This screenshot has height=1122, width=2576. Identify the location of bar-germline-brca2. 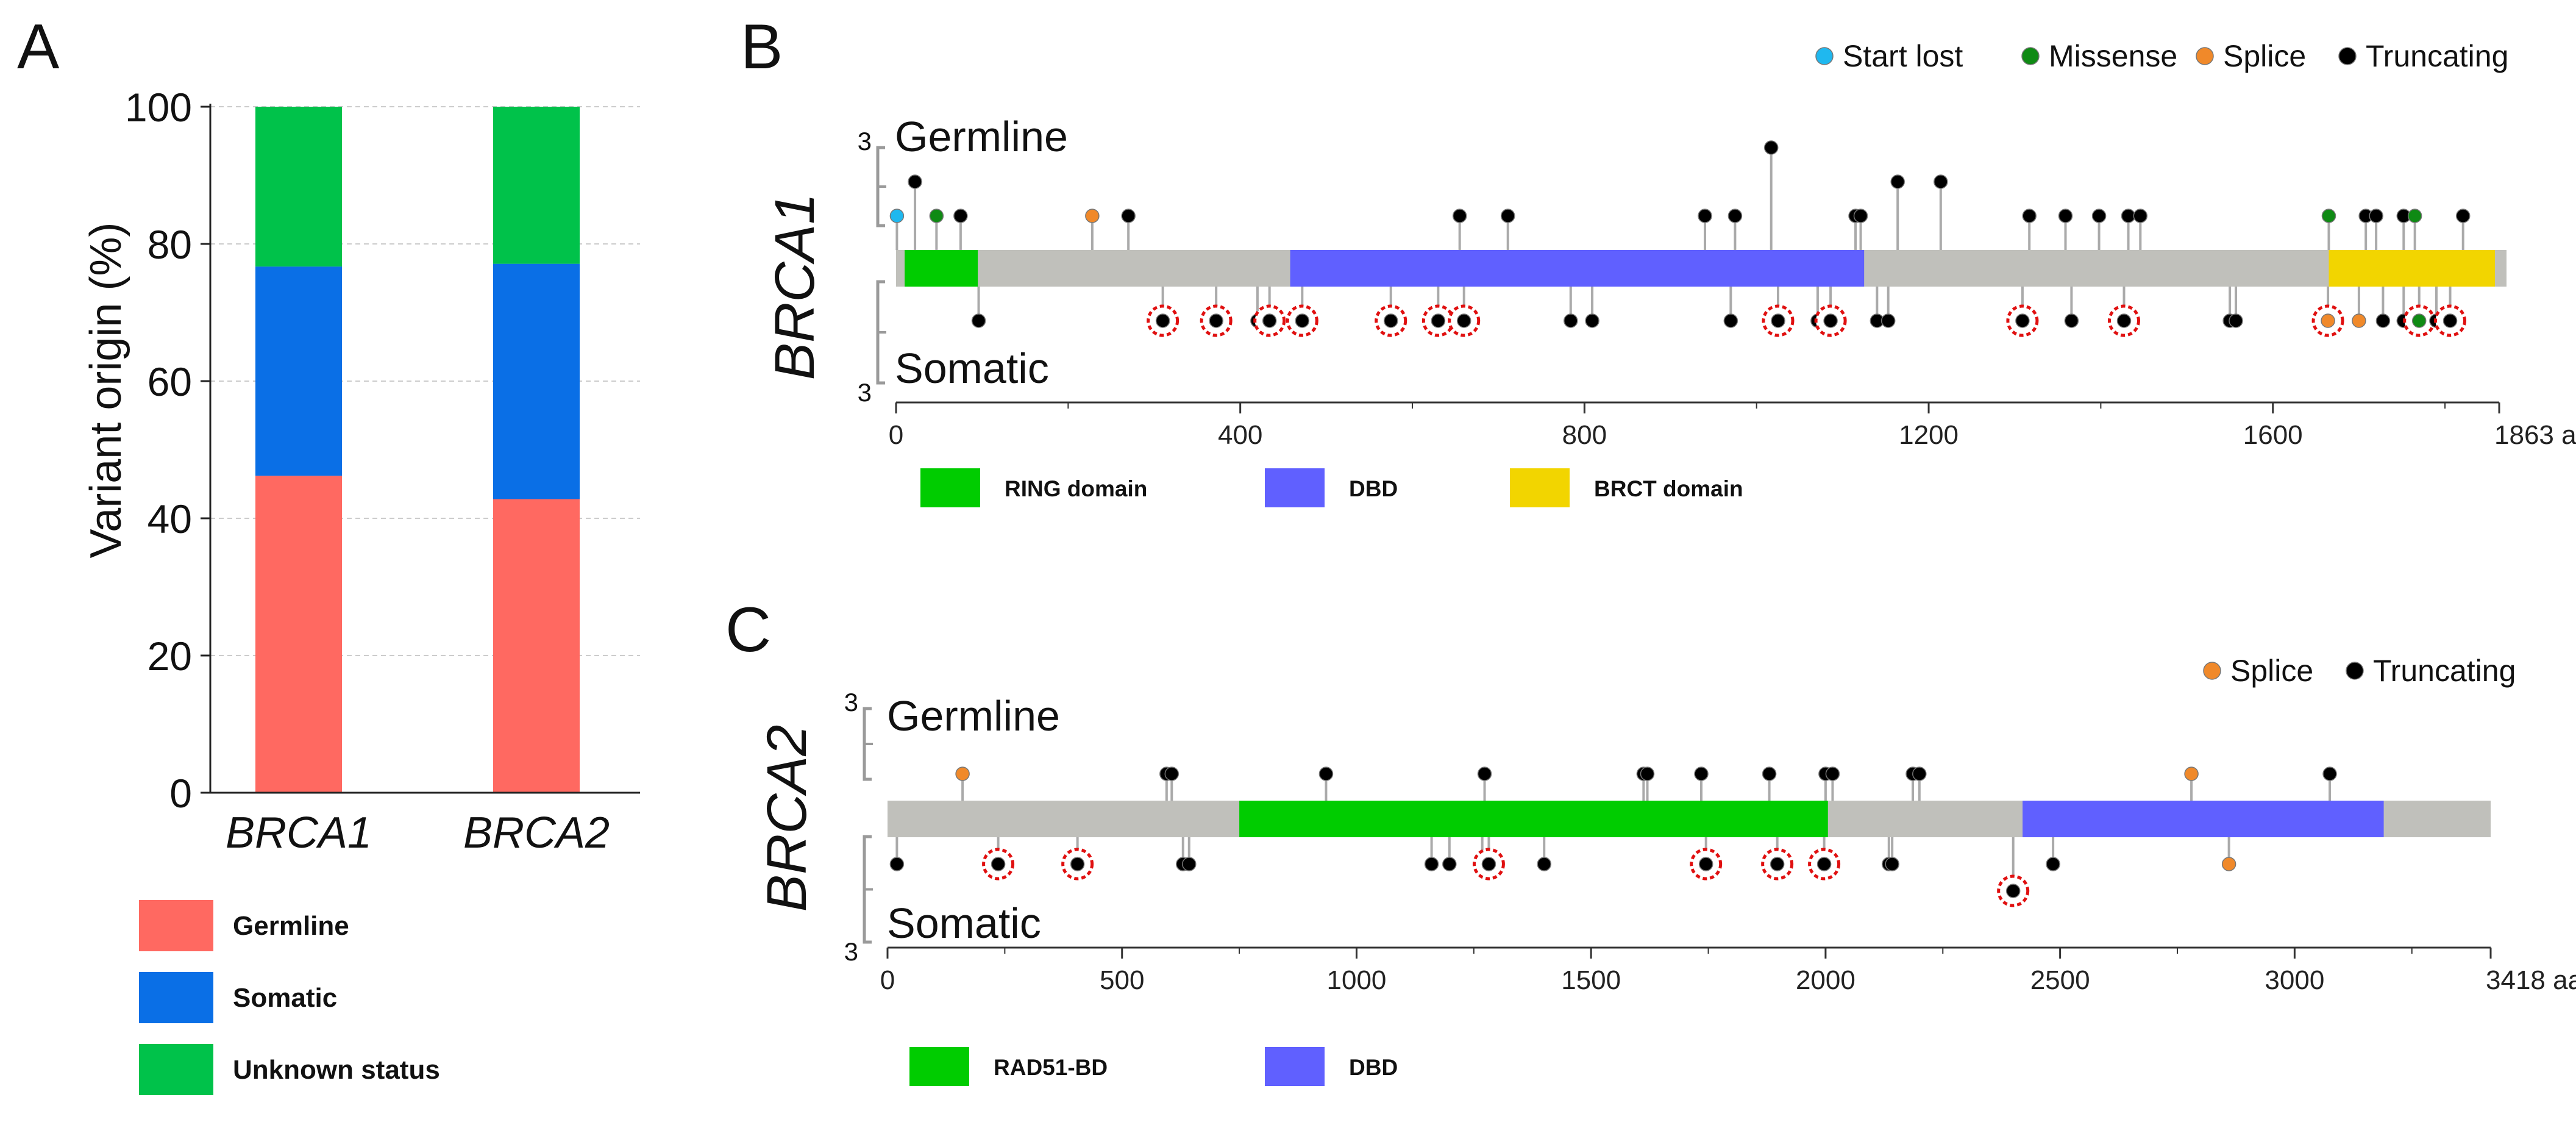
(536, 646).